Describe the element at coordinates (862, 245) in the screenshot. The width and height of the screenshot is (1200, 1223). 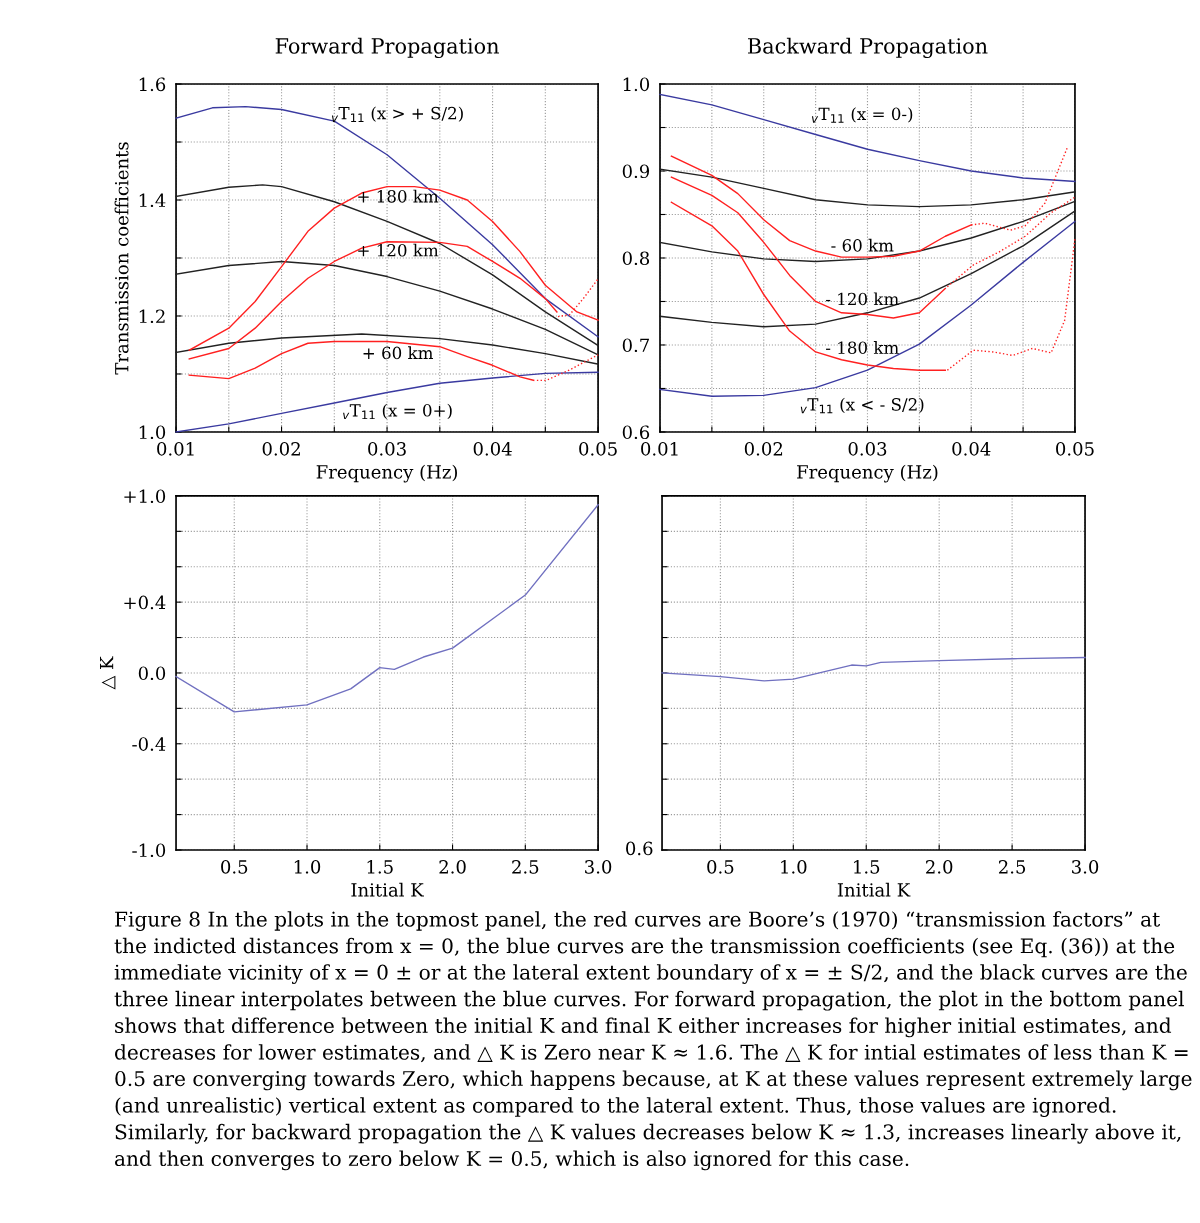
I see `annotation: - 60 km` at that location.